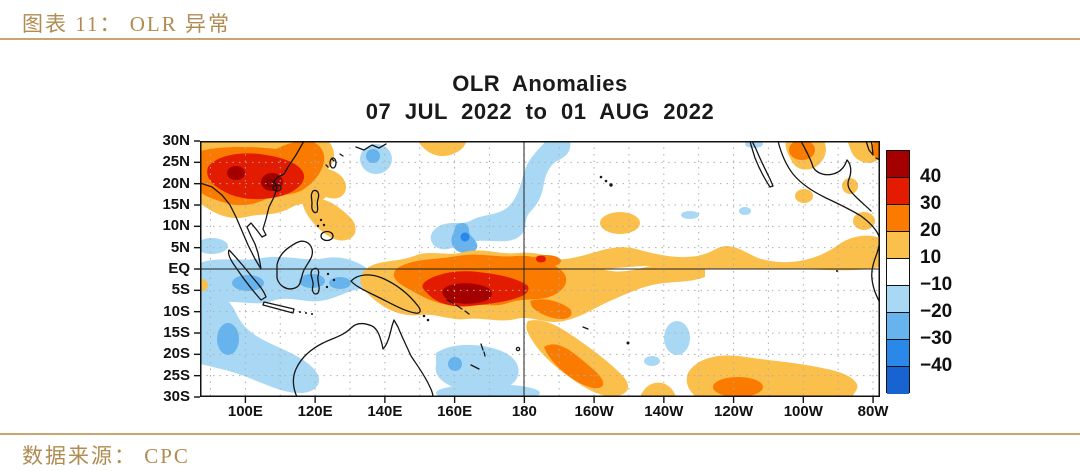  Describe the element at coordinates (176, 311) in the screenshot. I see `y-tick-label: 10S` at that location.